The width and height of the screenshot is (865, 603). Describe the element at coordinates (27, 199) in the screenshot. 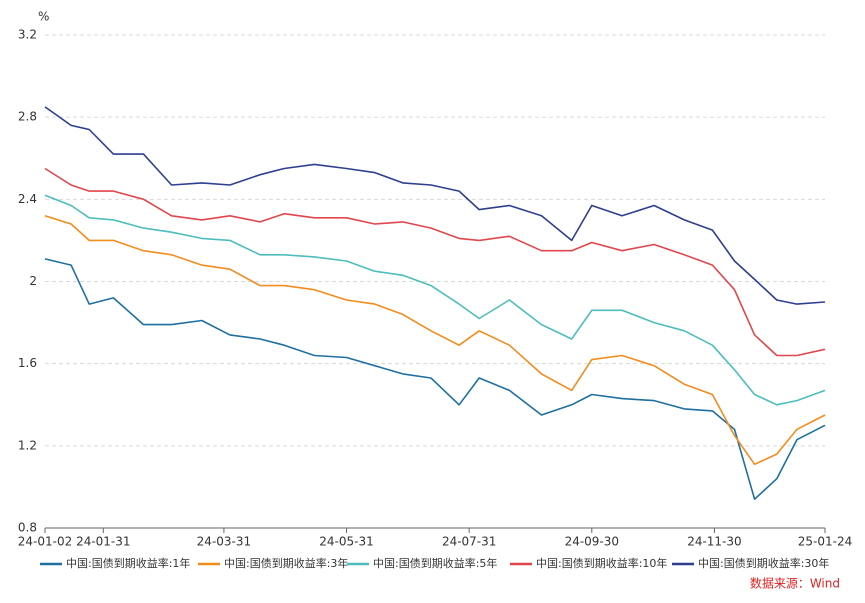

I see `y-tick-label: 2.4` at that location.